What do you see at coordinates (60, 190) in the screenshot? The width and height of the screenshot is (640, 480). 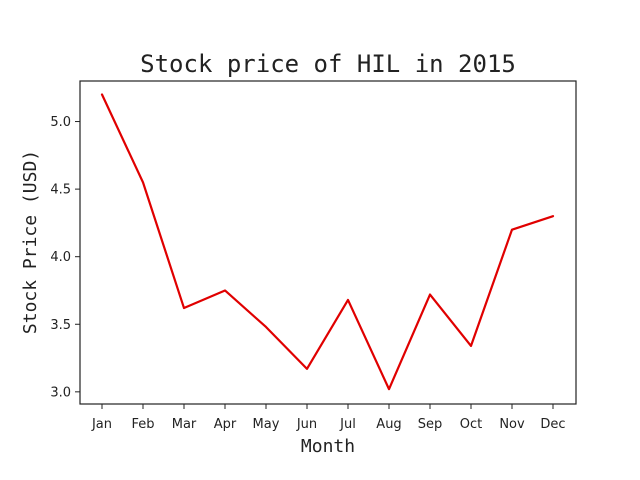 I see `y-tick-label: 4.5` at bounding box center [60, 190].